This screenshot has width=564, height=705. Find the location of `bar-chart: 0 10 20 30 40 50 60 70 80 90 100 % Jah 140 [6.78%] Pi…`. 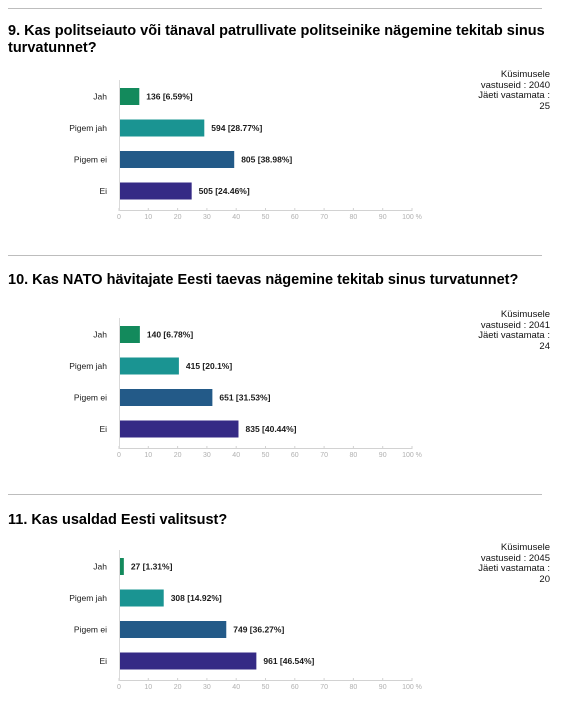

bar-chart: 0 10 20 30 40 50 60 70 80 90 100 % Jah 140 [6.78%] Pi… is located at coordinates (245, 388).